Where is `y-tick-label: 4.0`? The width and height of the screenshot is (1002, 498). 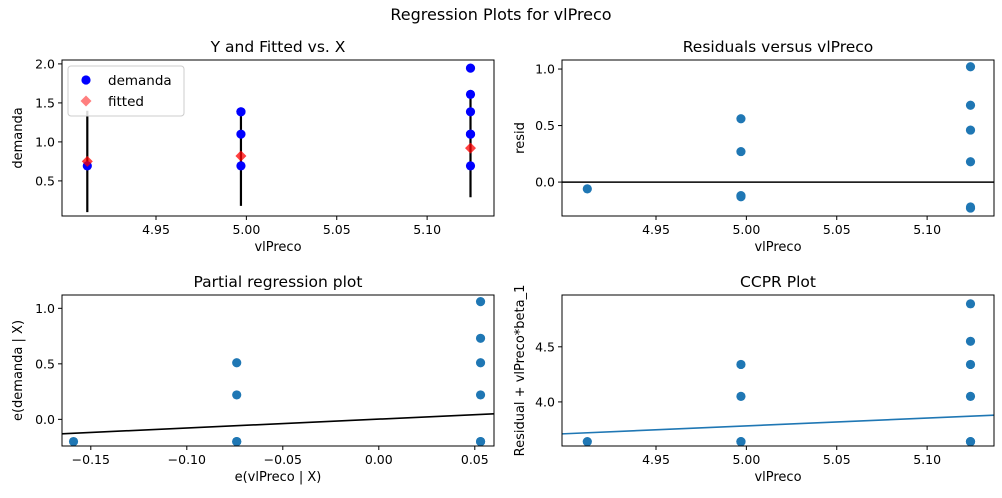
y-tick-label: 4.0 is located at coordinates (545, 401).